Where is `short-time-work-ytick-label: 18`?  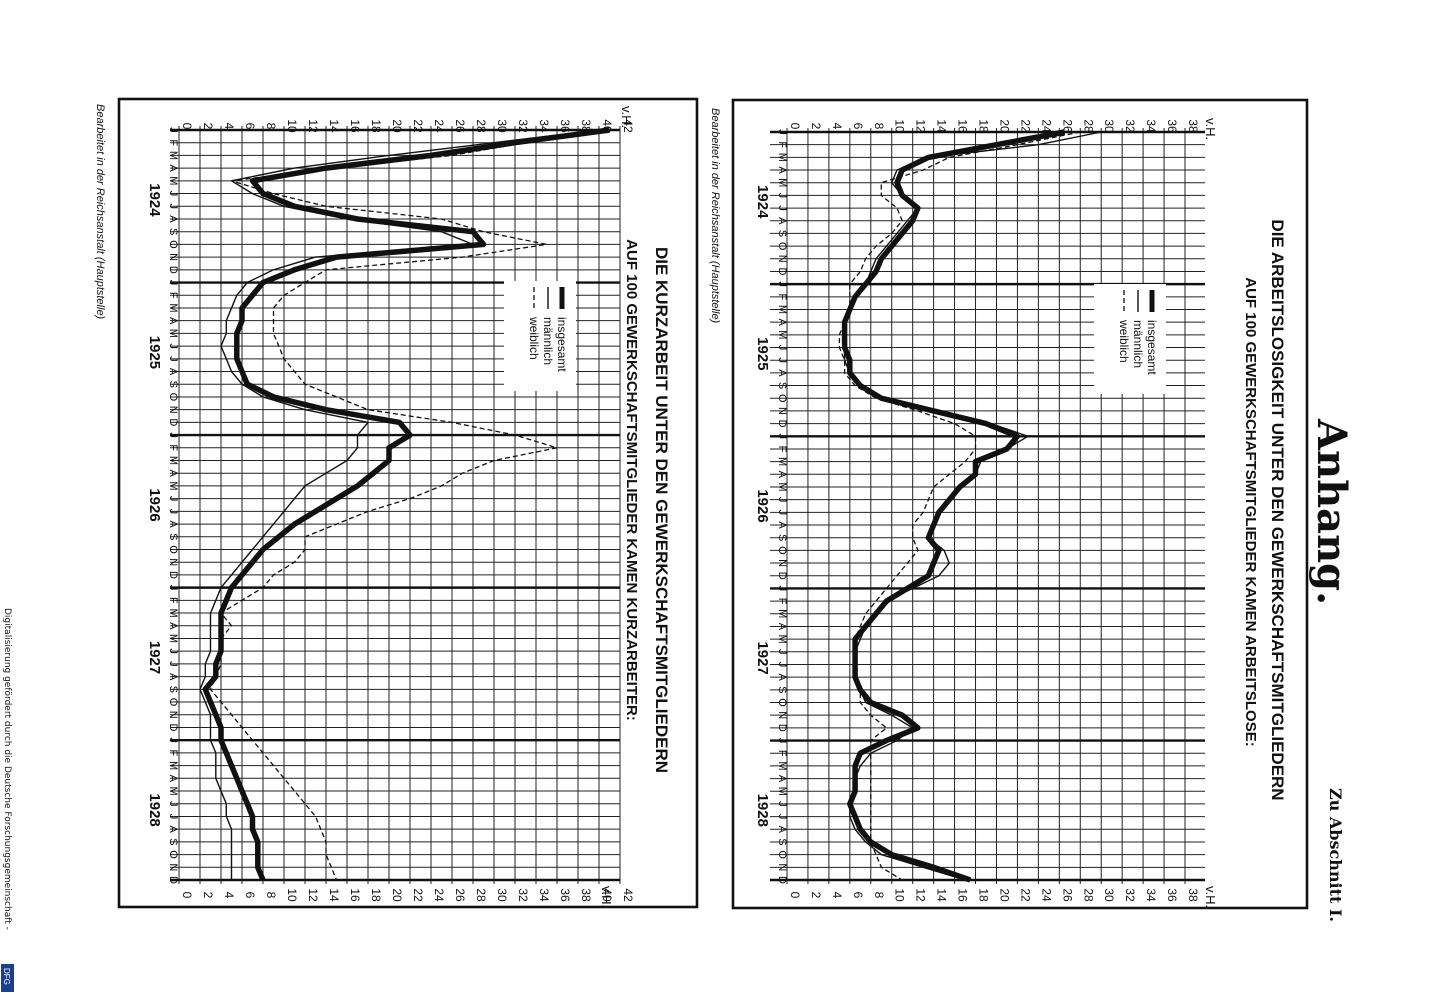
short-time-work-ytick-label: 18 is located at coordinates (376, 126).